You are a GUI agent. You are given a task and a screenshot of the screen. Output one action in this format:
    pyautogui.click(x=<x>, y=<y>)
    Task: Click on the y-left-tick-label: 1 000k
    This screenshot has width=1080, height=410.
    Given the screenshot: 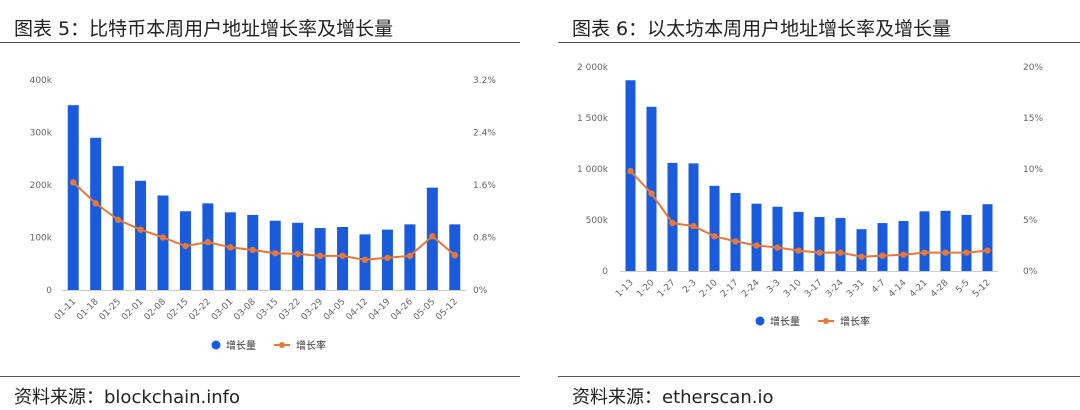 What is the action you would take?
    pyautogui.click(x=593, y=170)
    